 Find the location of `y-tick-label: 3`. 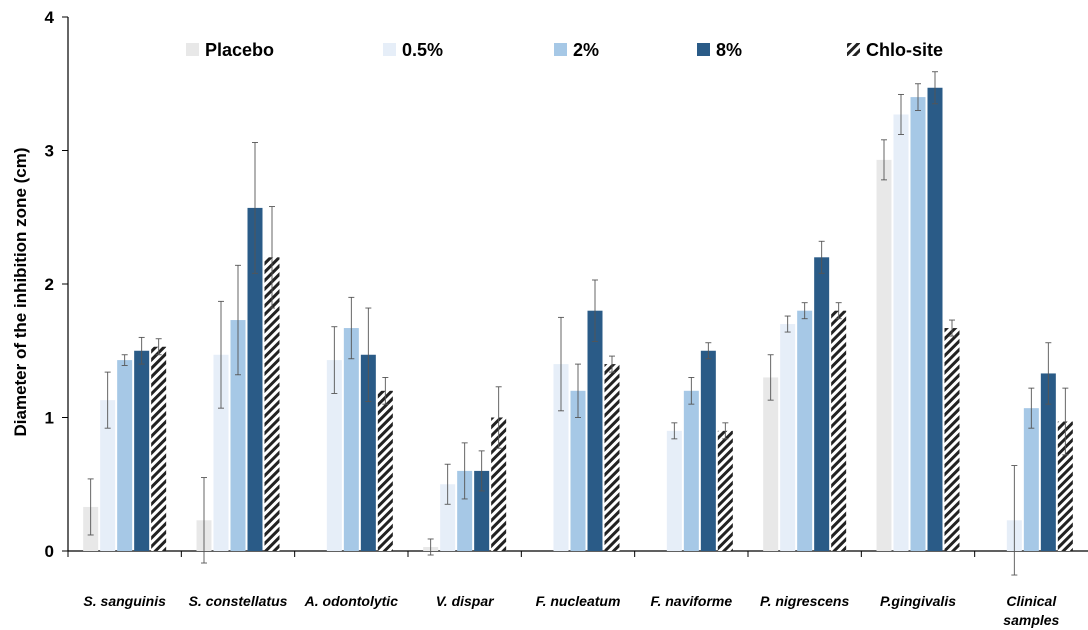

y-tick-label: 3 is located at coordinates (49, 151).